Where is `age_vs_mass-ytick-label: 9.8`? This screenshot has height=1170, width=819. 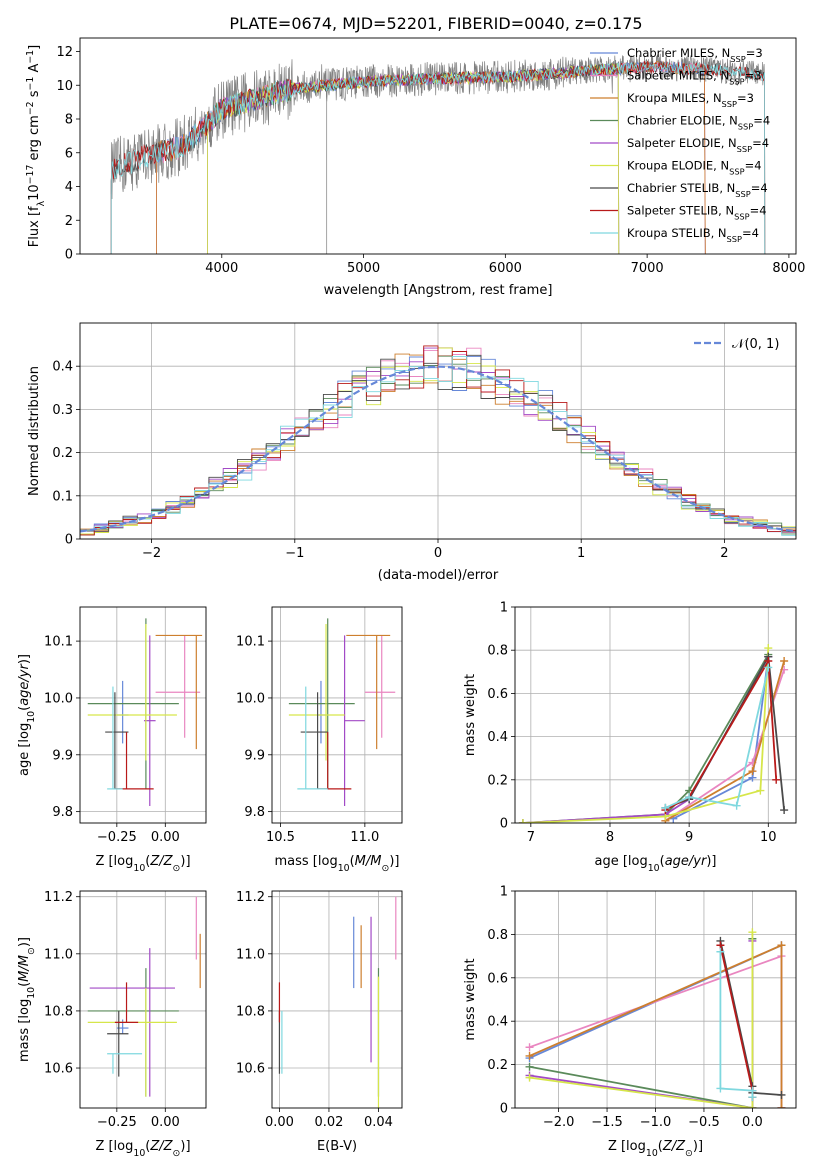 age_vs_mass-ytick-label: 9.8 is located at coordinates (254, 812).